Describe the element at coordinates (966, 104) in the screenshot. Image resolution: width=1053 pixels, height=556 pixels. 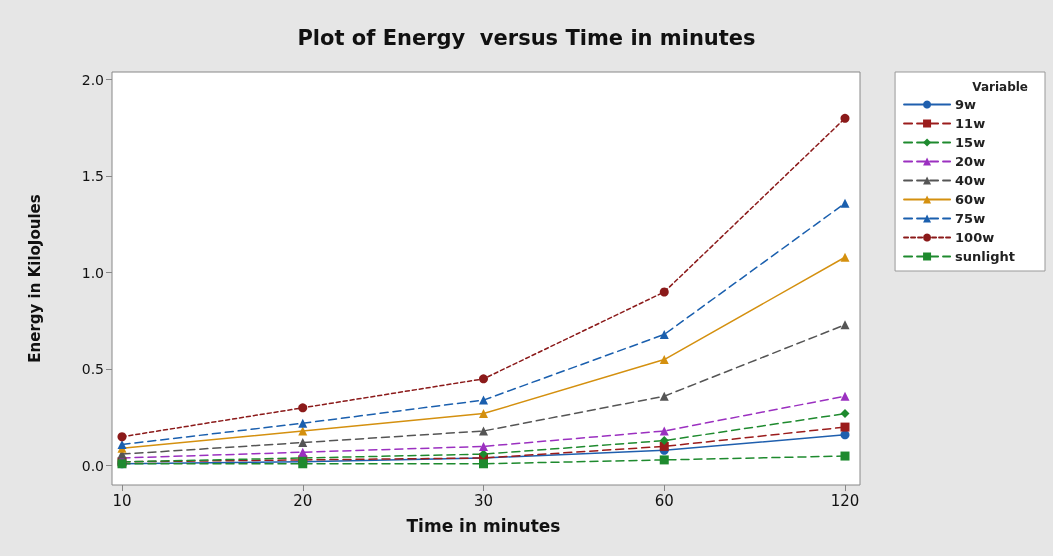
I see `legend-label: 9w` at that location.